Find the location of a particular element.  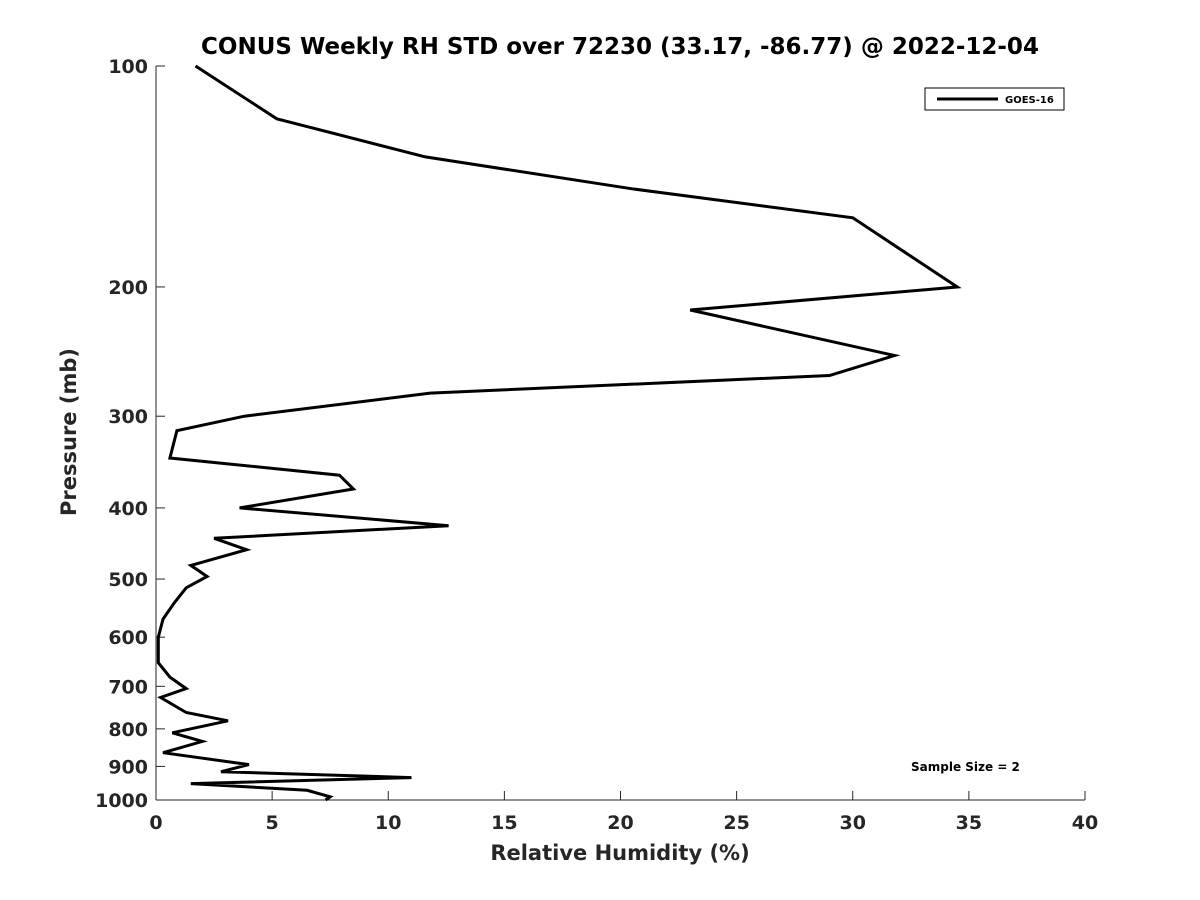

y-tick-label: 800 is located at coordinates (128, 730).